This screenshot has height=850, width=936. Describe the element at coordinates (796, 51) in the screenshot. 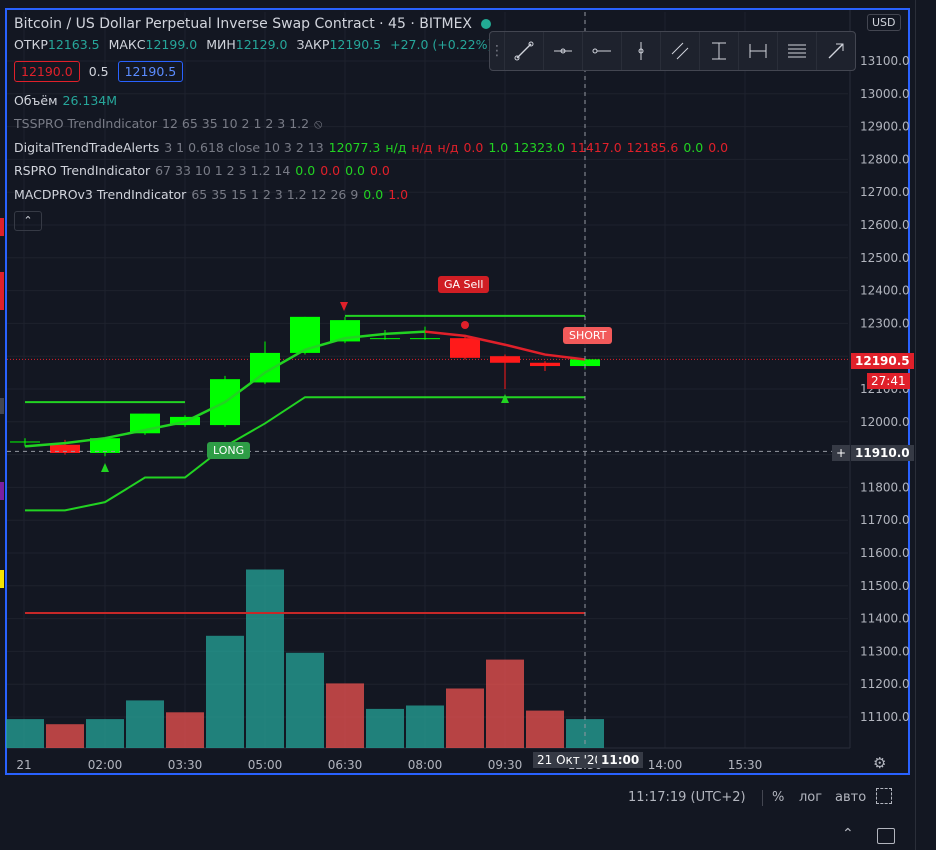

I see `fib-retracement-tool-icon` at that location.